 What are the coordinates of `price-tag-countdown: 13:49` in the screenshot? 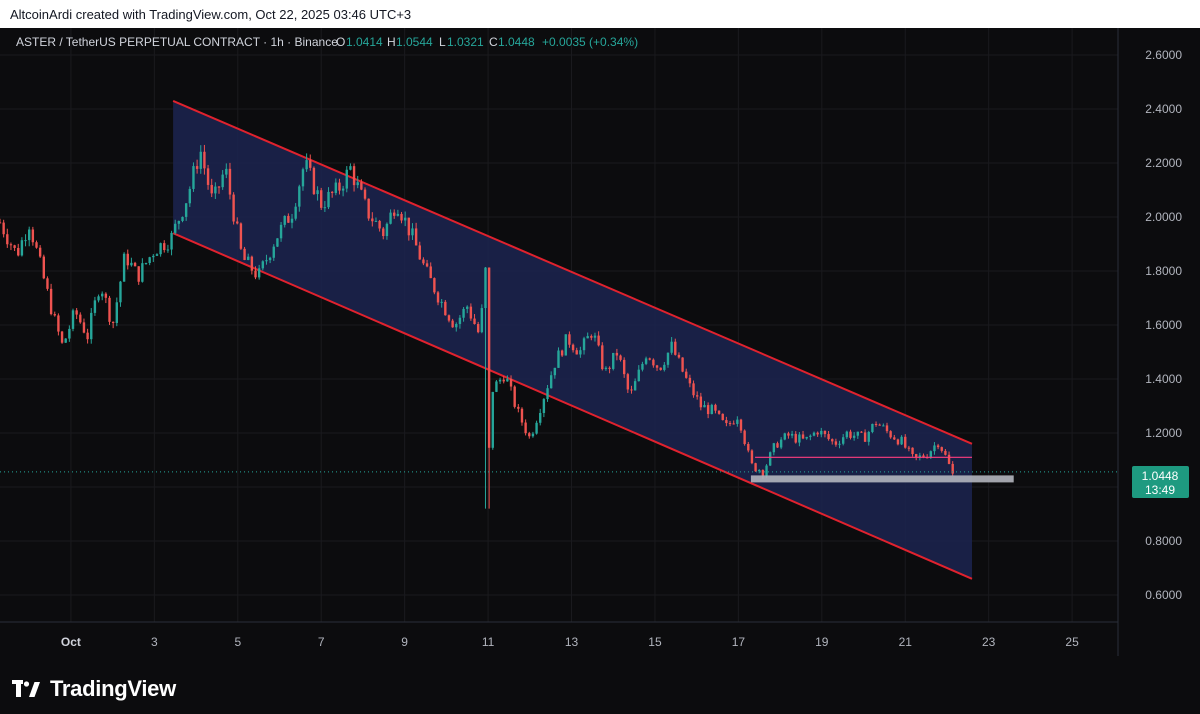 It's located at (1160, 490).